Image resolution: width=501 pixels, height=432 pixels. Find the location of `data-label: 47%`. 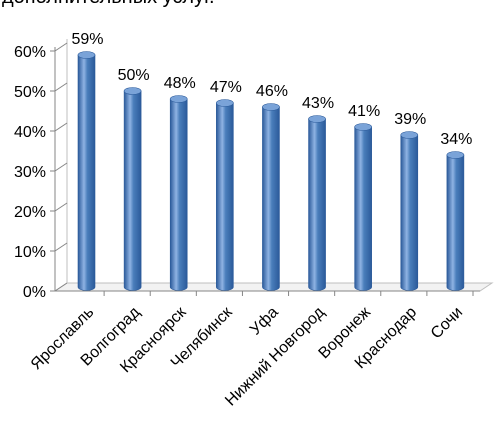

data-label: 47% is located at coordinates (226, 87).